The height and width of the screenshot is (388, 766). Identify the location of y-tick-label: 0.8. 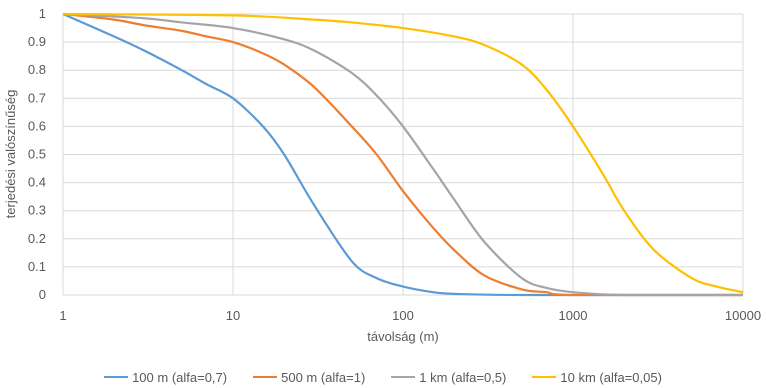
(37, 69).